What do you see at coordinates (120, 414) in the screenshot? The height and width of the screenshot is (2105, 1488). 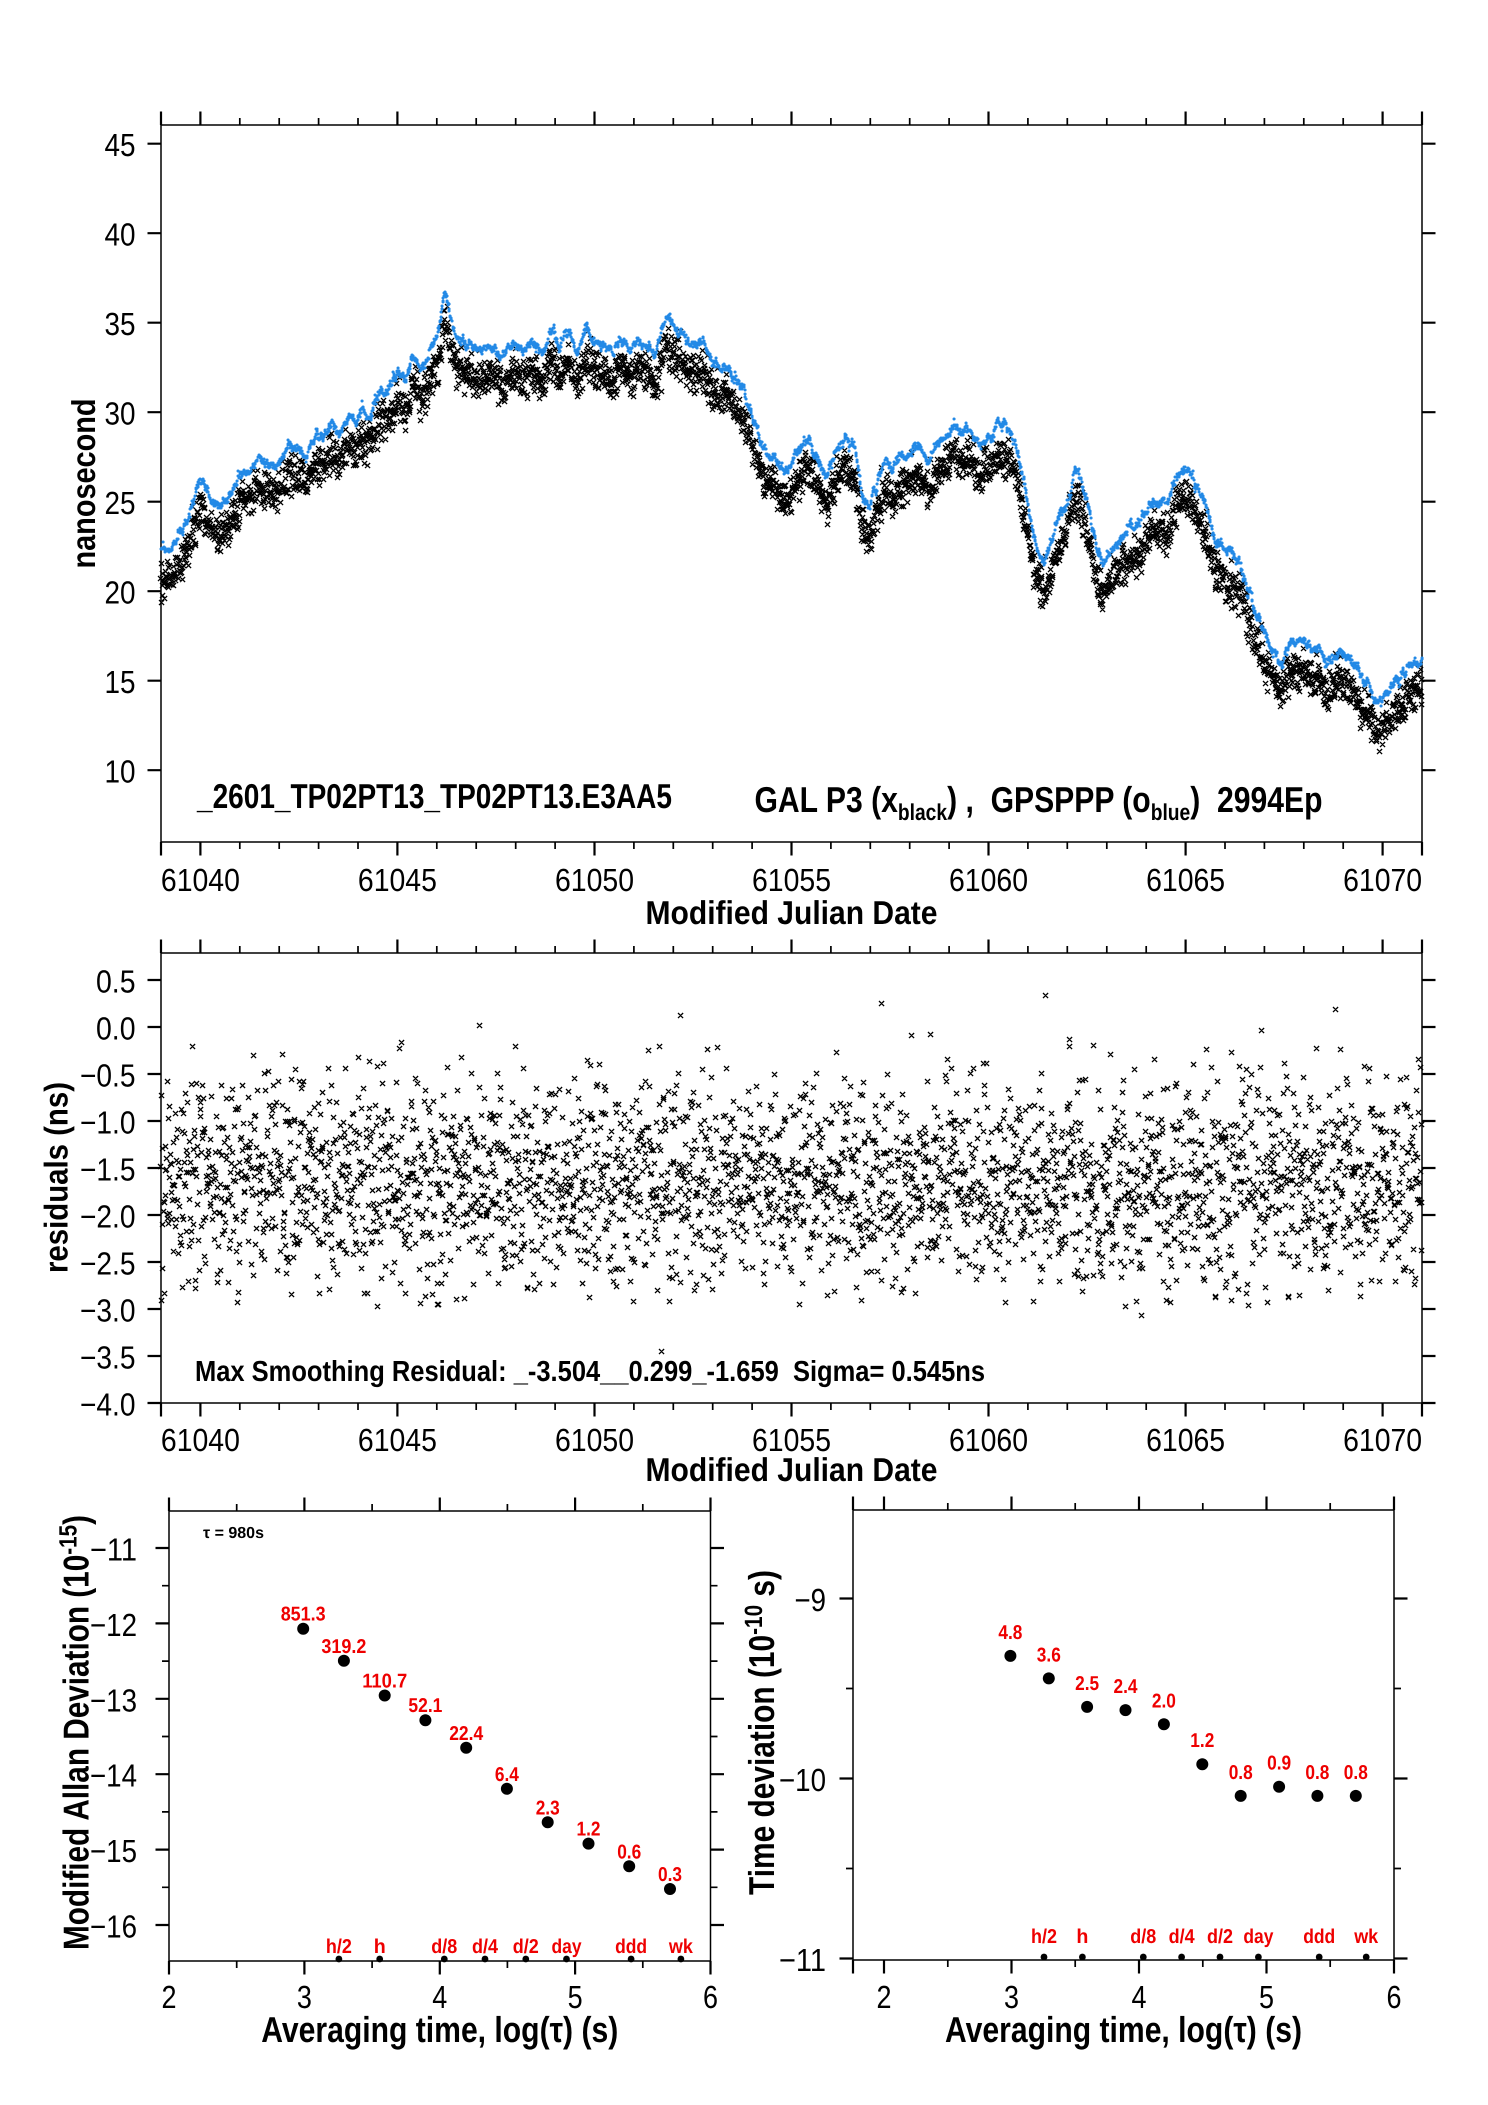 I see `svg-text: 30` at bounding box center [120, 414].